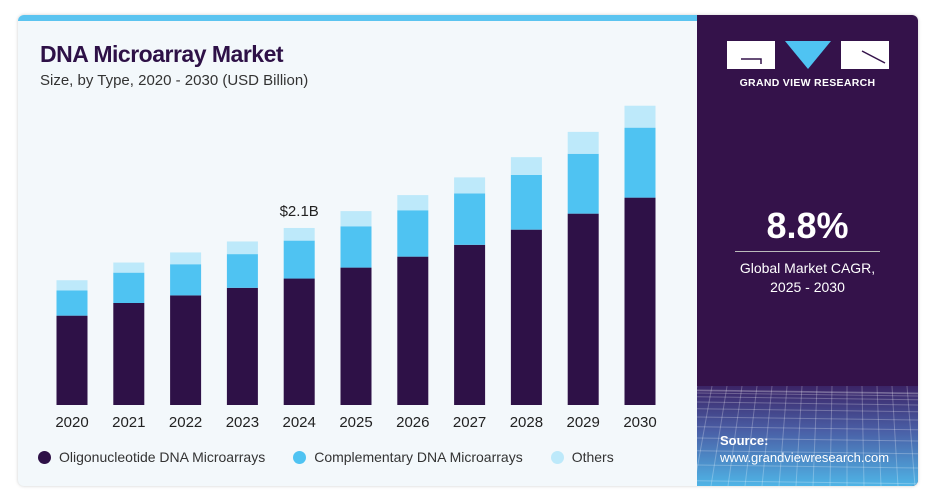  I want to click on bar-2026-others, so click(413, 203).